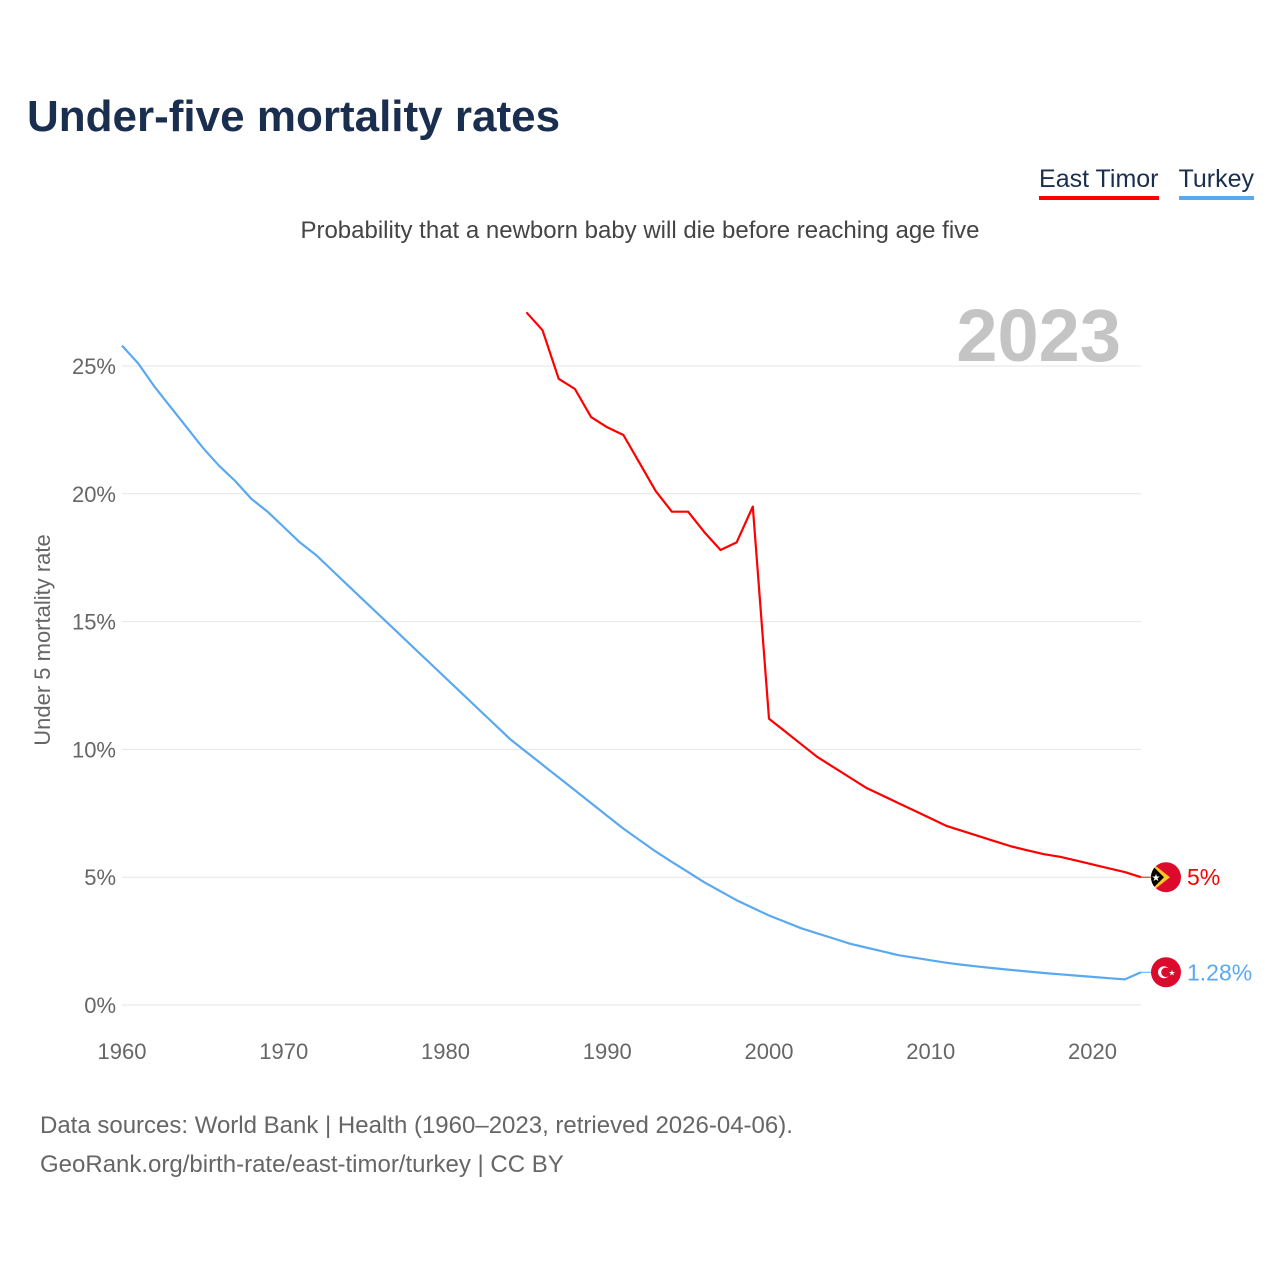  Describe the element at coordinates (1166, 877) in the screenshot. I see `east-timor-flag-icon: ★` at that location.